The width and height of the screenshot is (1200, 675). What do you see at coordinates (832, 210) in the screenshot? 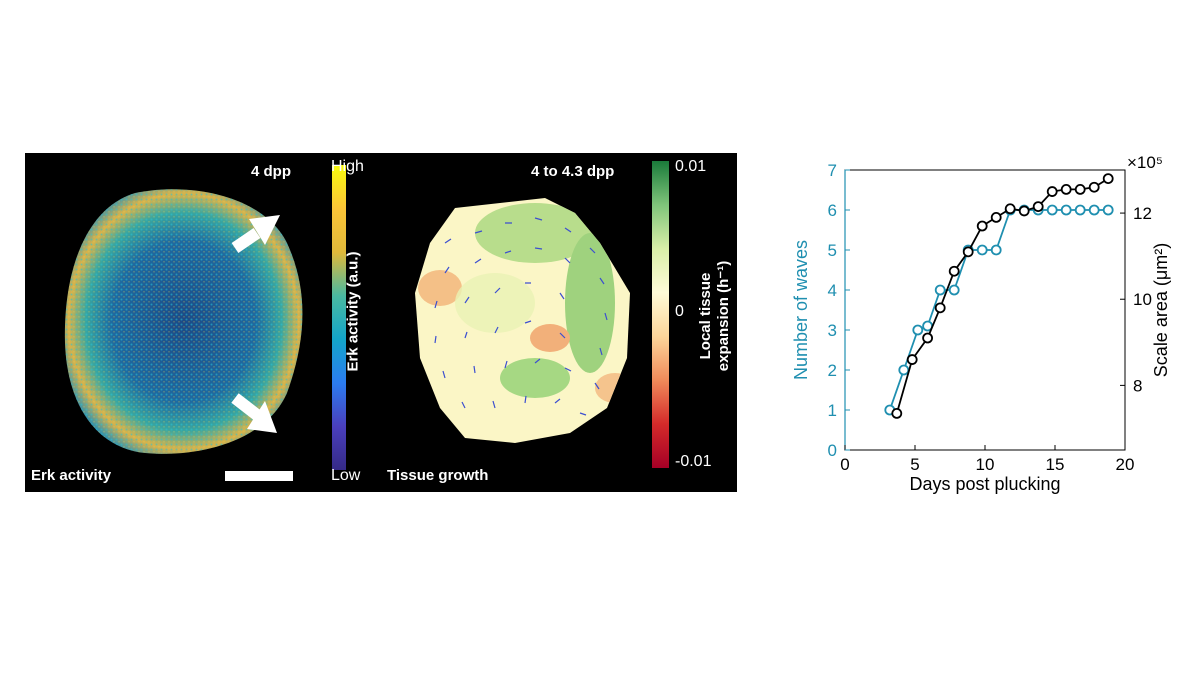
I see `left-tick-label: 6` at bounding box center [832, 210].